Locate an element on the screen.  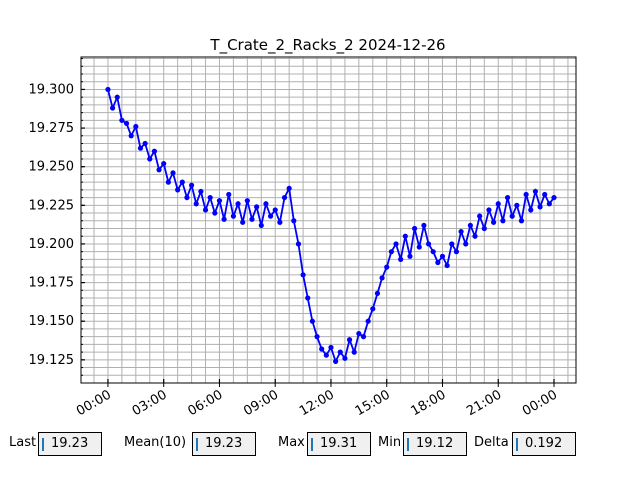
min-label: Min is located at coordinates (390, 442).